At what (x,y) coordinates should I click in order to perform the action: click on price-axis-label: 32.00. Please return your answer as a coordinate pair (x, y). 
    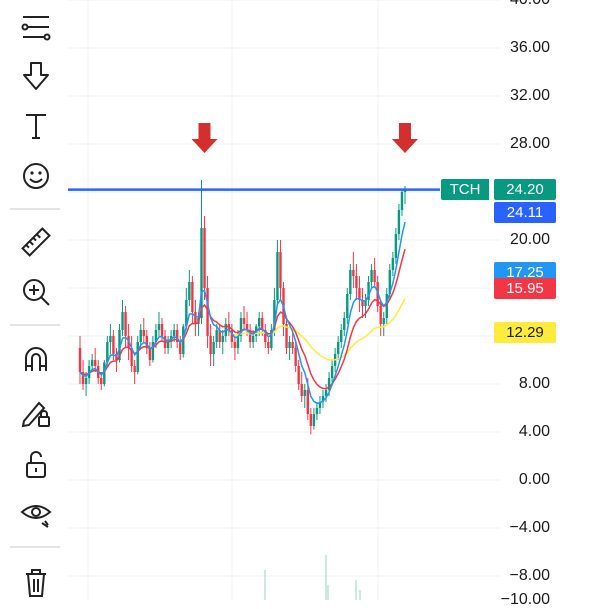
    Looking at the image, I should click on (529, 95).